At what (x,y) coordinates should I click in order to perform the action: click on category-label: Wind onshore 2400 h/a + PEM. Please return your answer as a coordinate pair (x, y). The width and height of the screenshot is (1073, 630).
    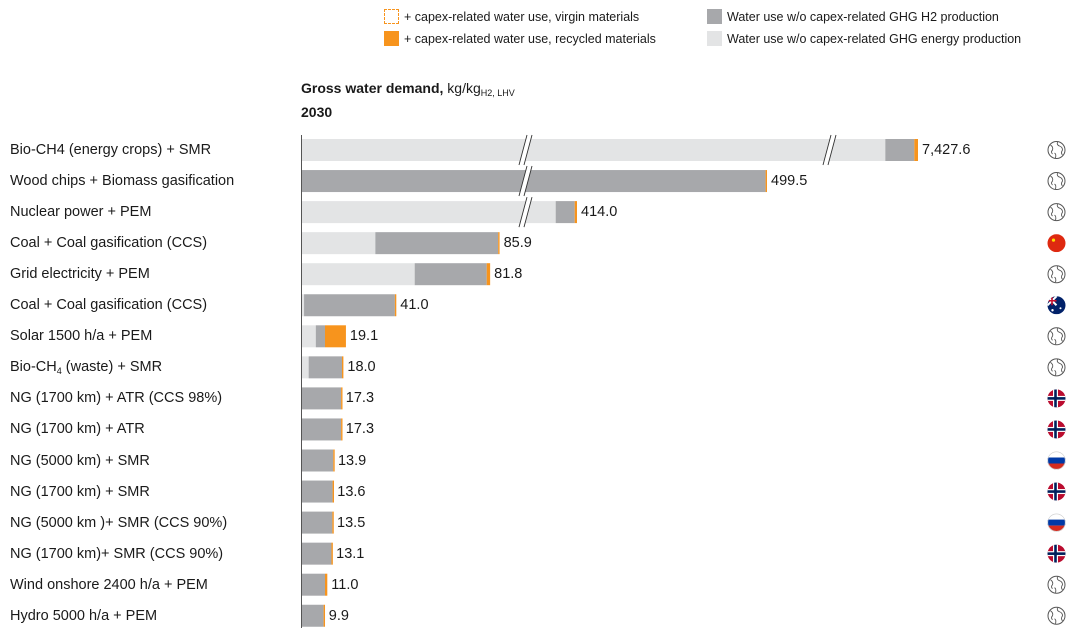
    Looking at the image, I should click on (109, 584).